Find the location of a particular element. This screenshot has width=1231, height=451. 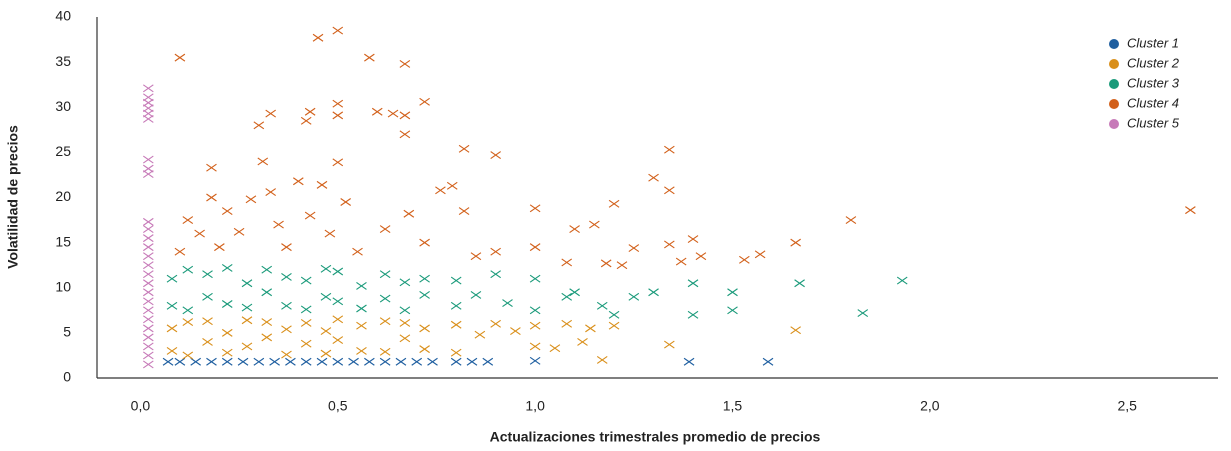

y-tick-label: 15 is located at coordinates (63, 241).